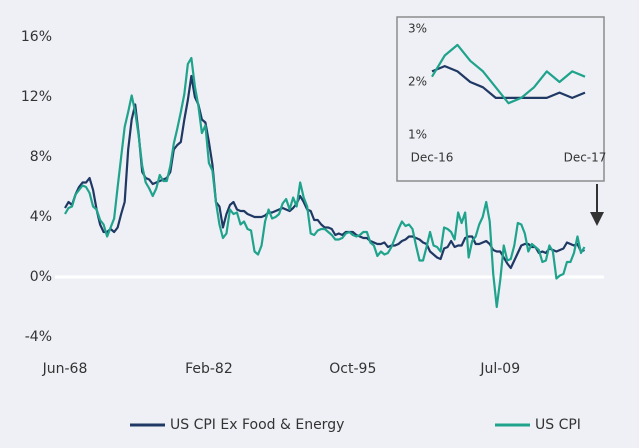 This screenshot has height=448, width=639. What do you see at coordinates (558, 425) in the screenshot?
I see `legend-label: US CPI` at bounding box center [558, 425].